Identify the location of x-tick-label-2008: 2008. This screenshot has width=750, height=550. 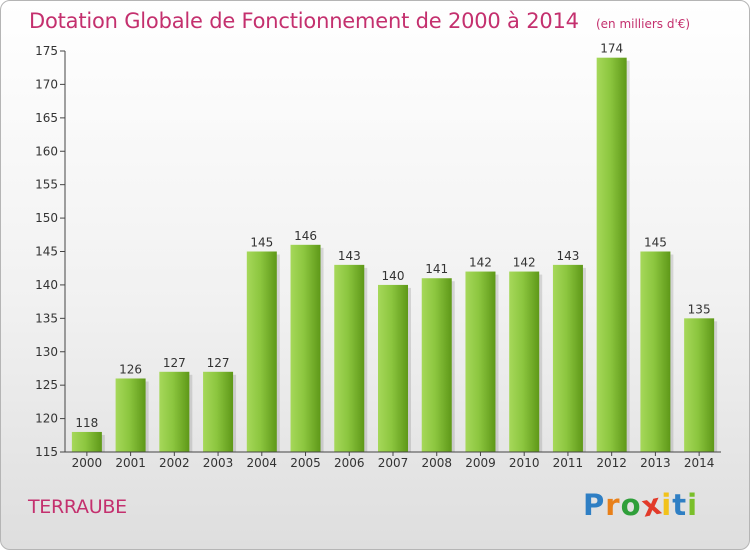
(436, 463).